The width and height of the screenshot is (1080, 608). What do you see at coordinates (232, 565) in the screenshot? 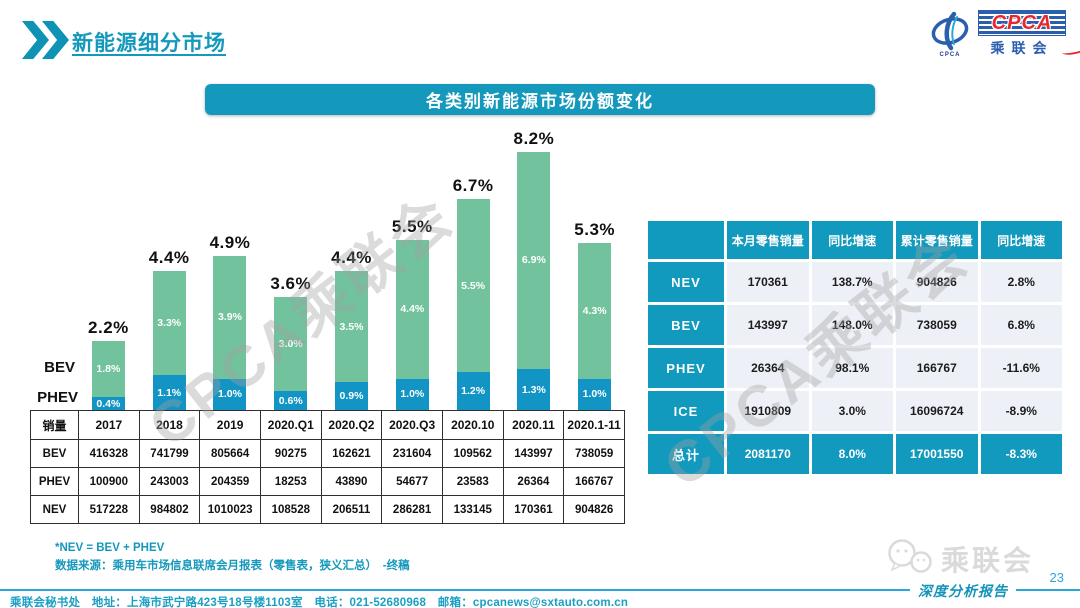
I see `footnote-data-source: 数据来源：乘用车市场信息联席会月报表（零售表，狭义汇总） -终稿` at bounding box center [232, 565].